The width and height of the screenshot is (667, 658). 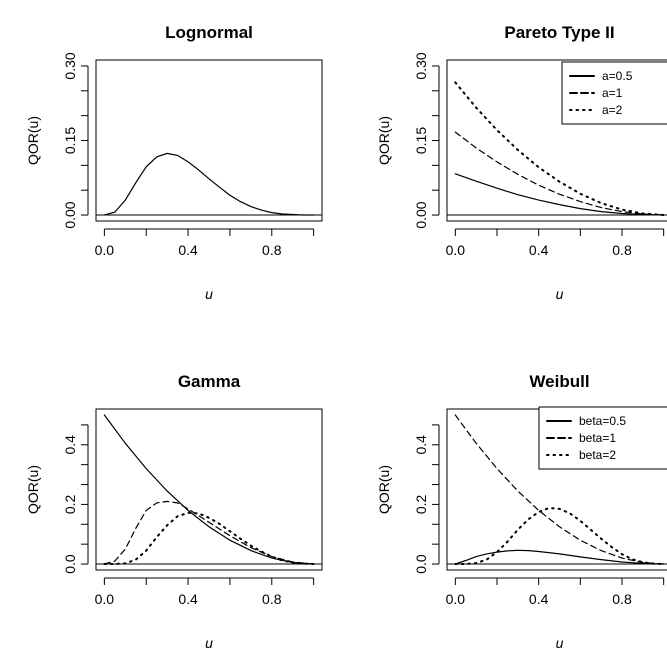 What do you see at coordinates (617, 76) in the screenshot?
I see `panel-2-legend-label: a=0.5` at bounding box center [617, 76].